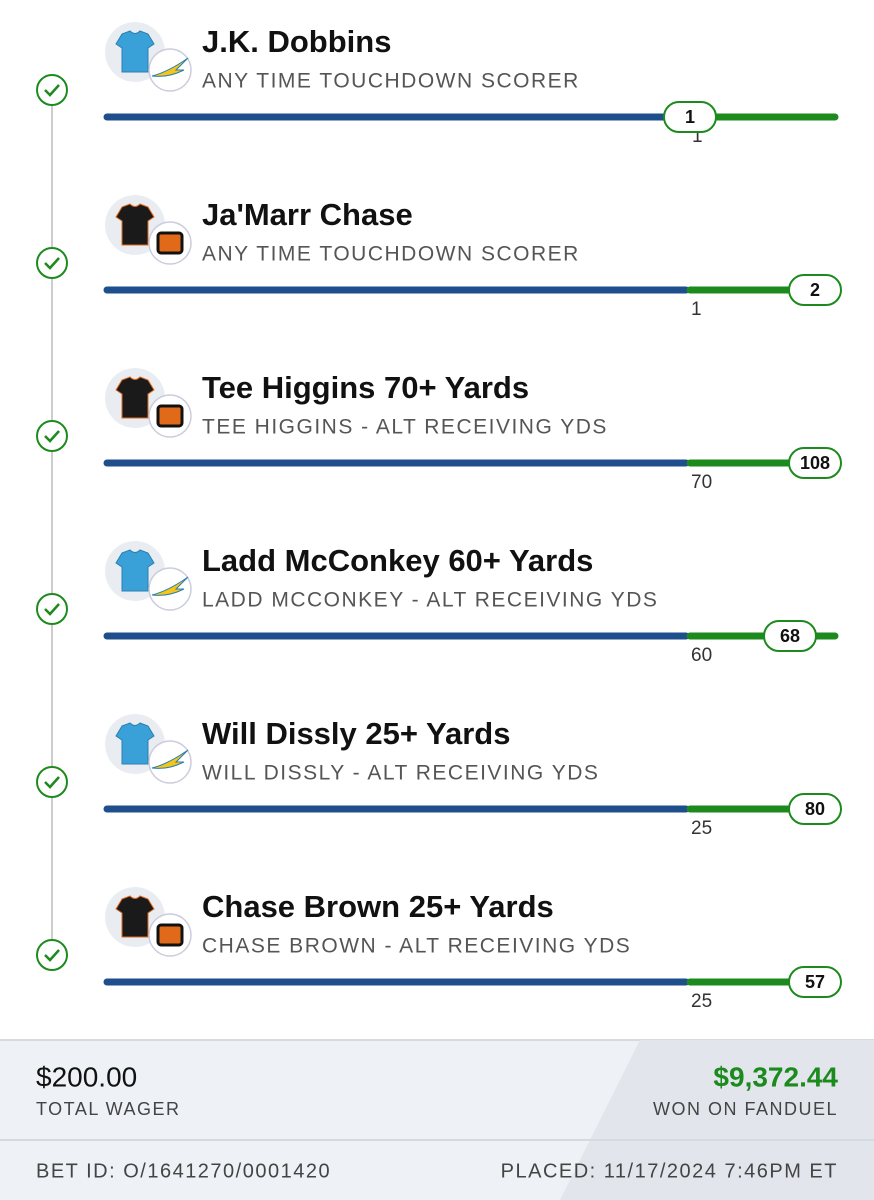 The width and height of the screenshot is (874, 1200). What do you see at coordinates (669, 1171) in the screenshot?
I see `placed-time: PLACED: 11/17/2024 7:46PM ET` at bounding box center [669, 1171].